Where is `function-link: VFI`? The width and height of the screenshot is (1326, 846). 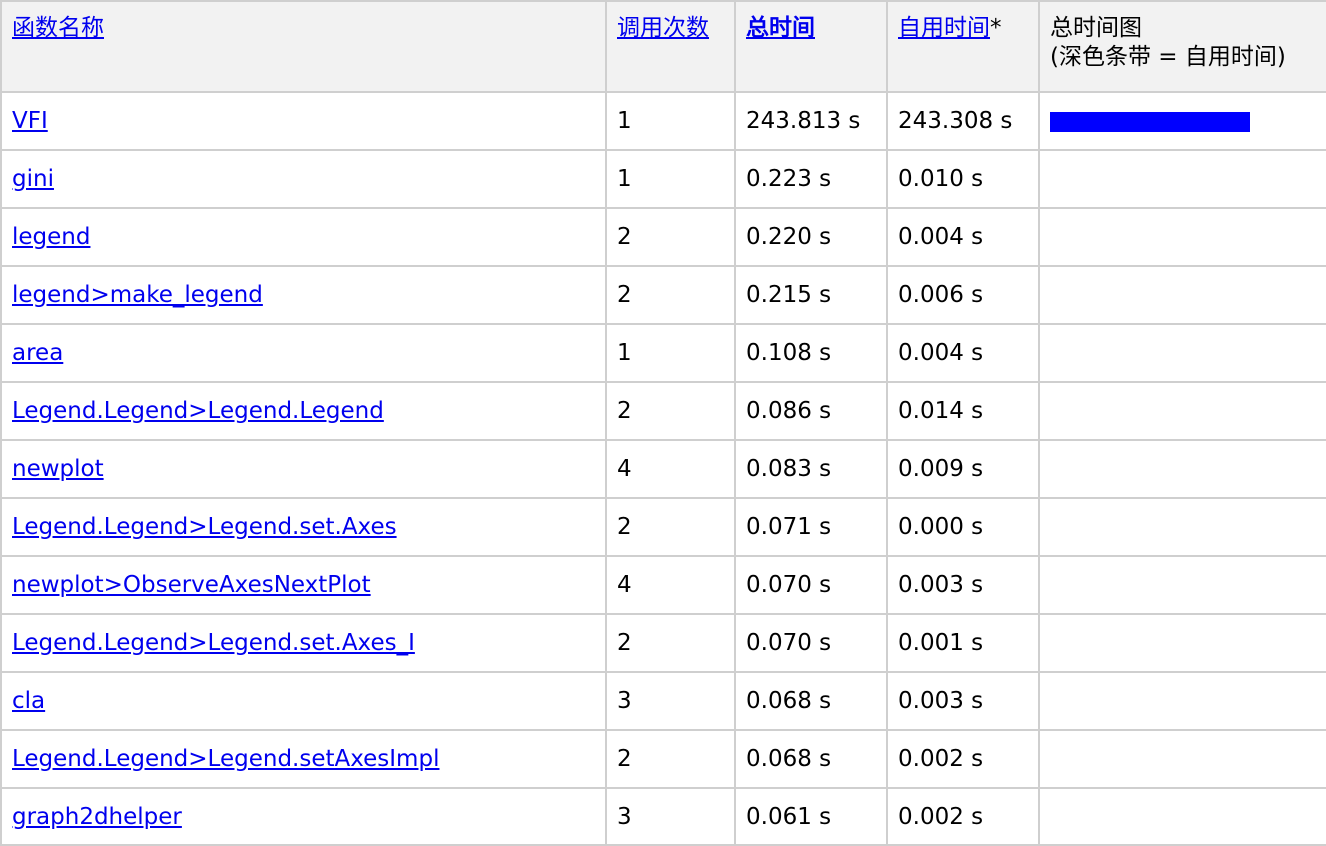 function-link: VFI is located at coordinates (30, 121).